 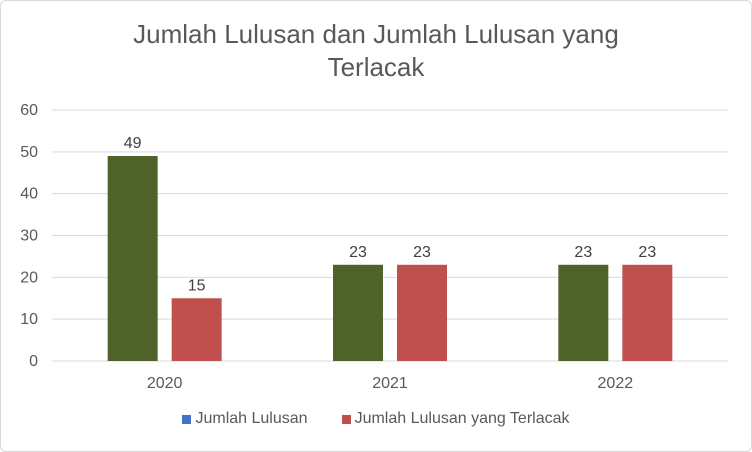 I want to click on bar-jumlah-lulusan-2022, so click(x=583, y=312).